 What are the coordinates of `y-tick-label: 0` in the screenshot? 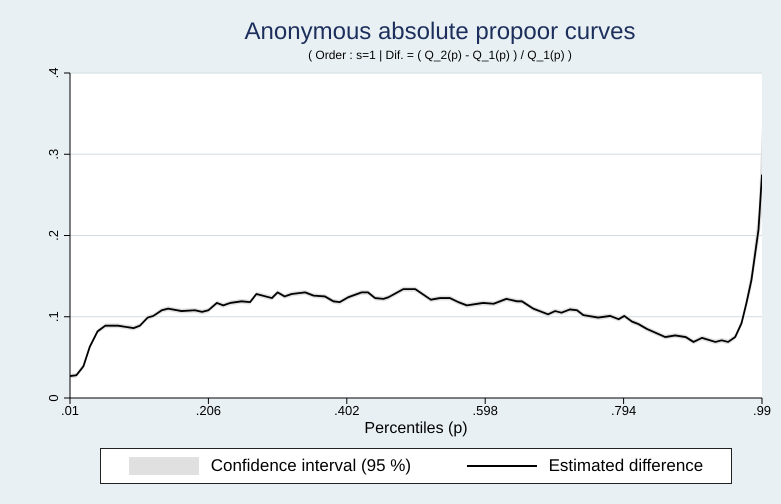 It's located at (53, 398).